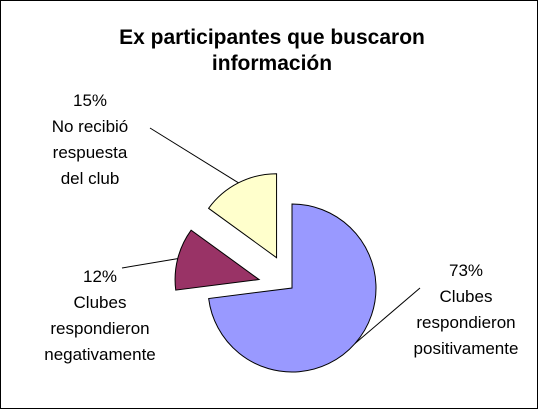 This screenshot has height=410, width=539. I want to click on category-label: Clubes respondieron positivamente, so click(466, 322).